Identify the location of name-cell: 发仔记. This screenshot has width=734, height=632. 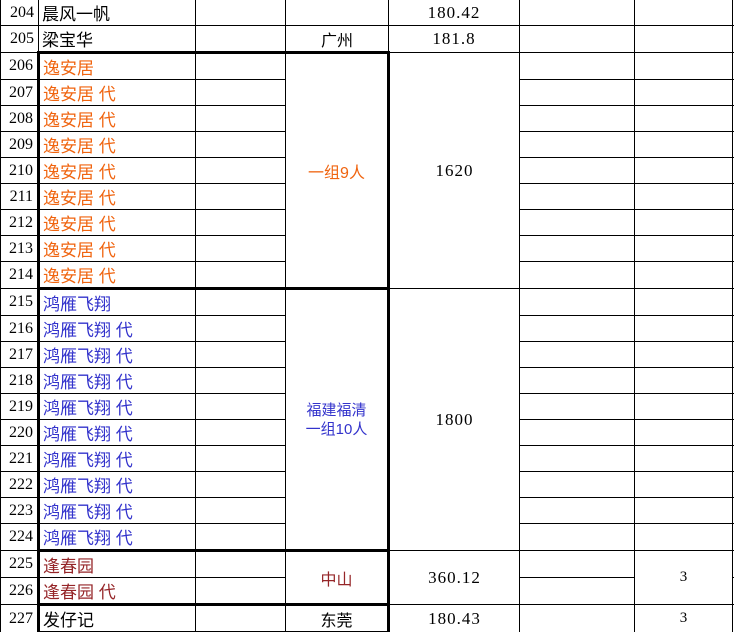
(116, 618).